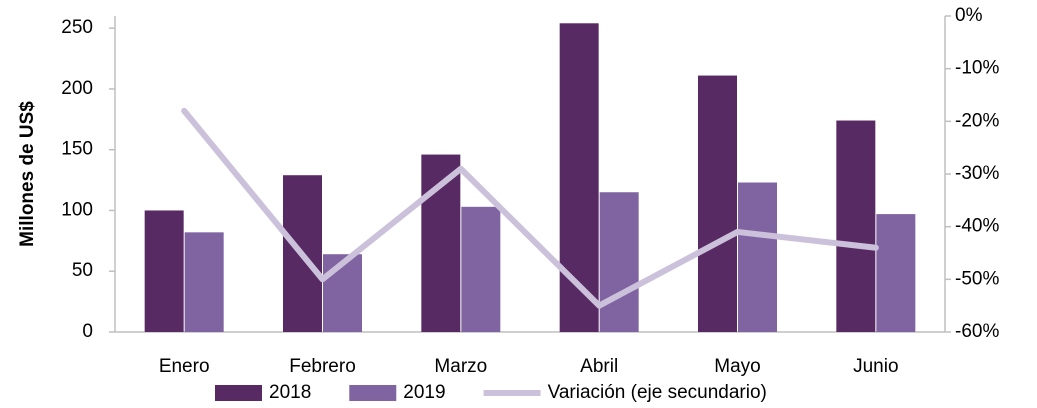  Describe the element at coordinates (82, 270) in the screenshot. I see `y-tick-label: 50` at that location.